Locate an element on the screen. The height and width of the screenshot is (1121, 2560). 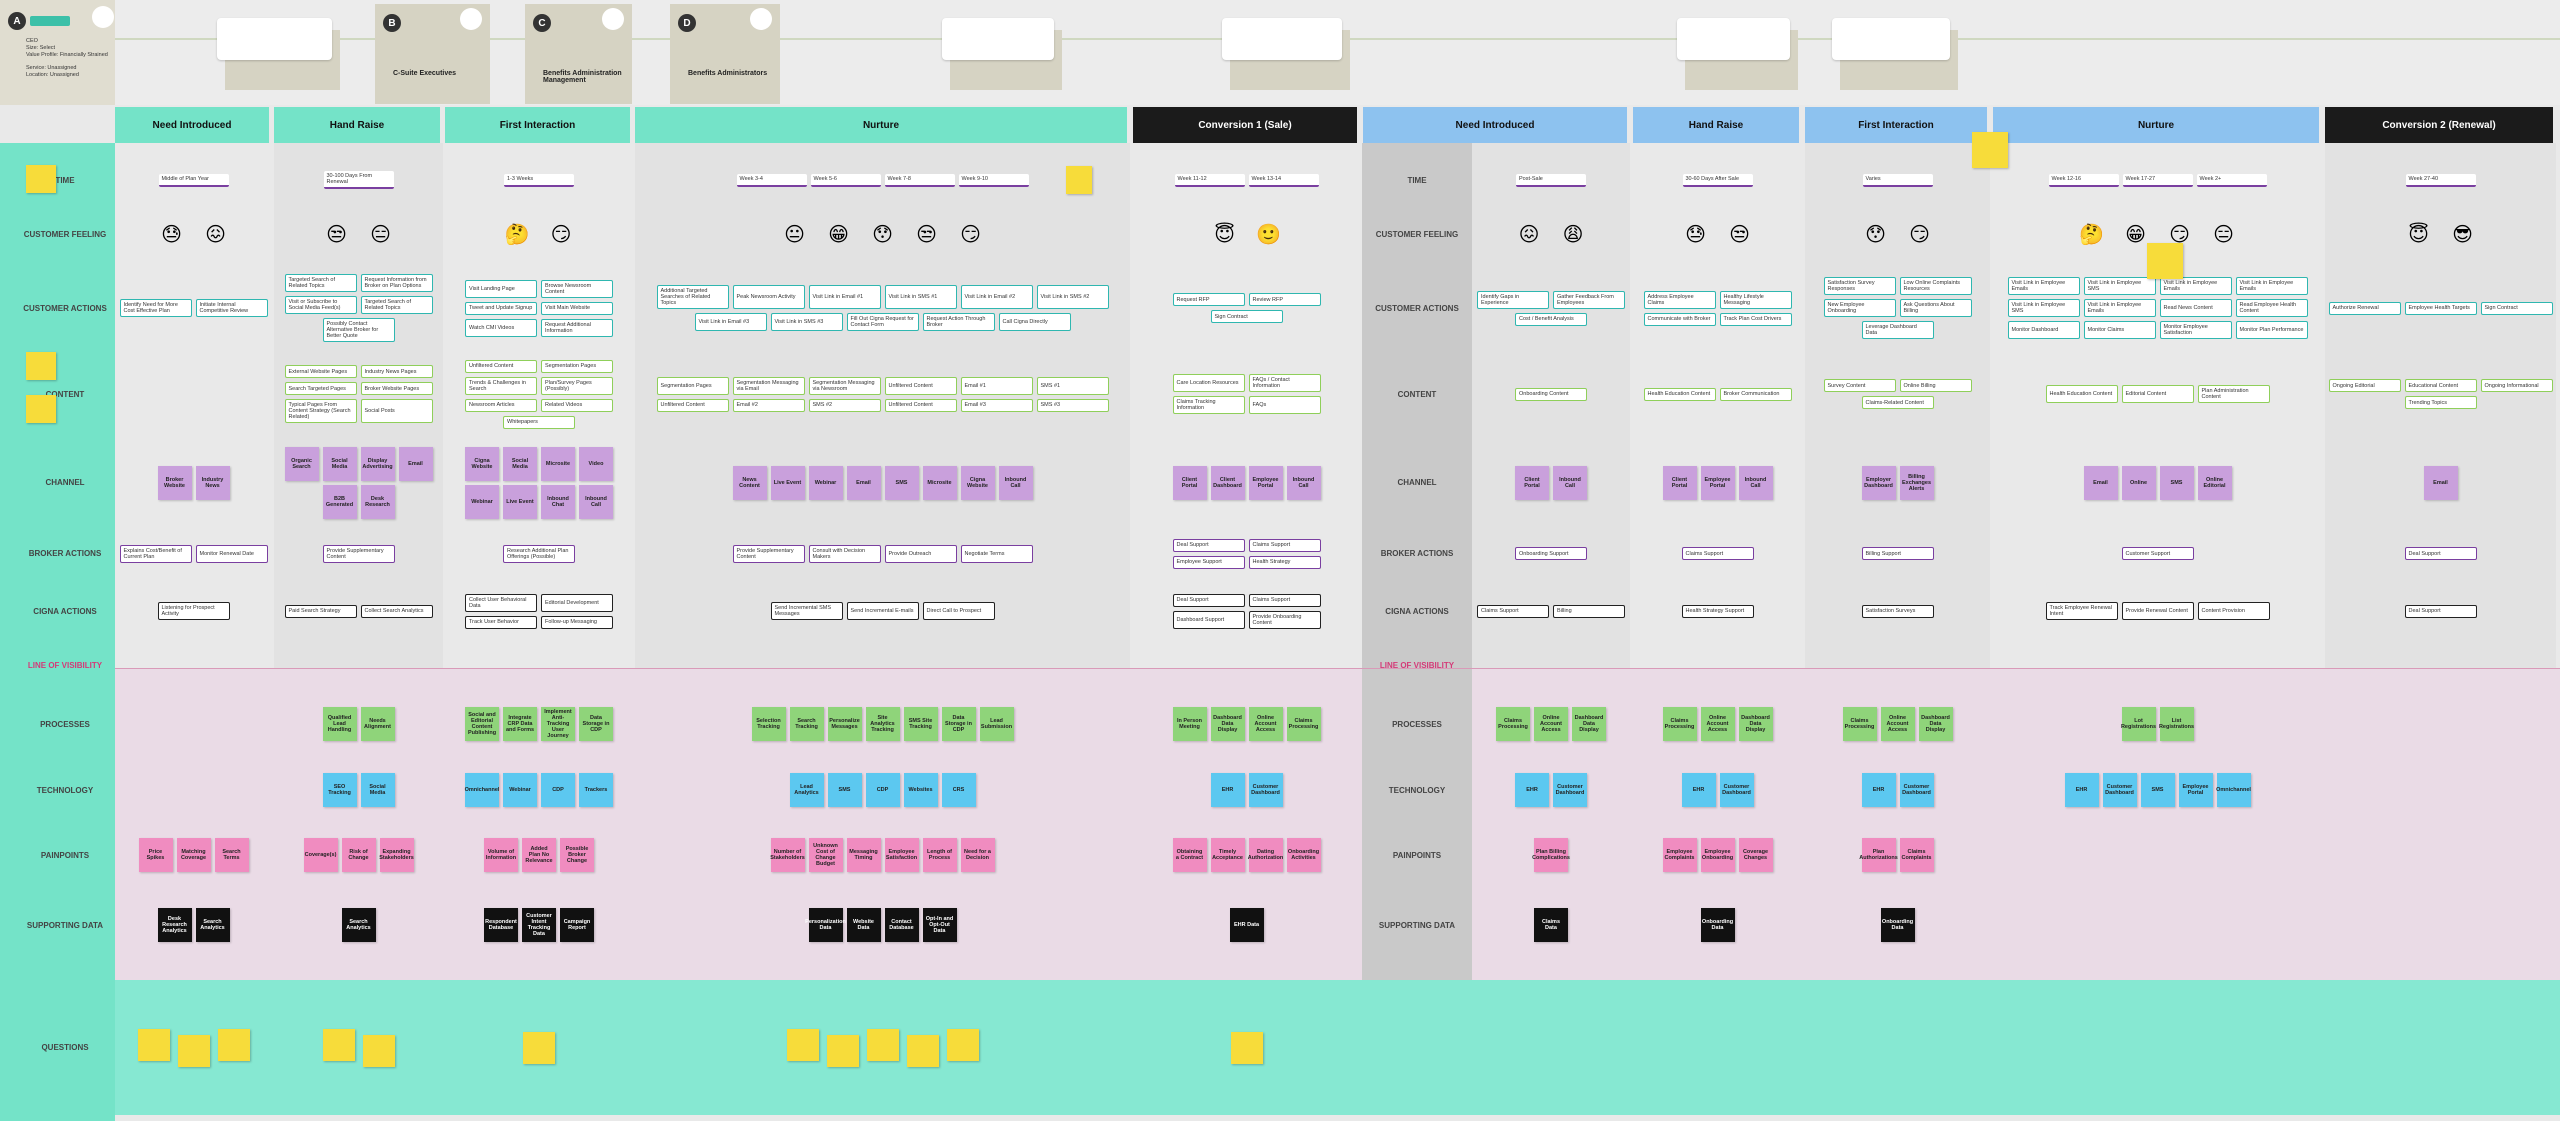
cigna-note: Send Incremental SMS Messages is located at coordinates (806, 611).